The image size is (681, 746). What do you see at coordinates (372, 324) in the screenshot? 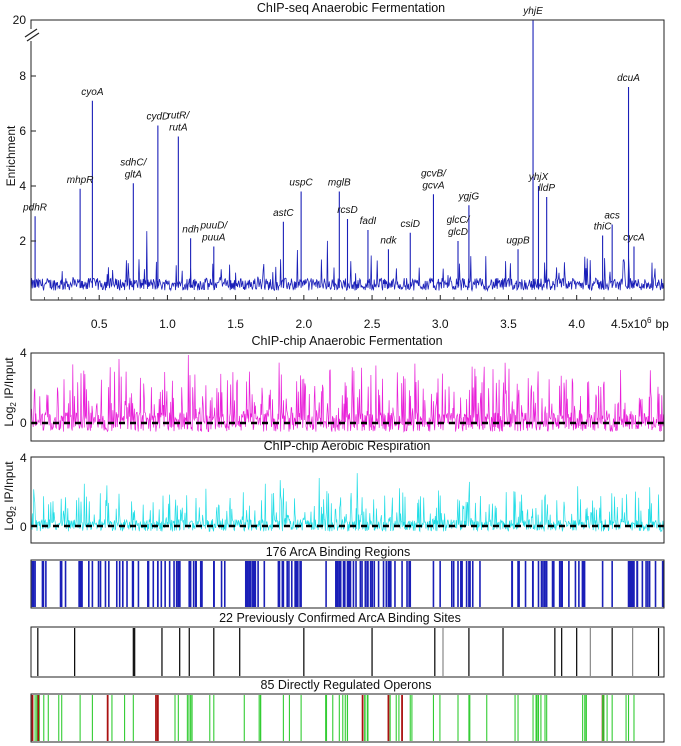
I see `chipseq-x-tick-label: 2.5` at bounding box center [372, 324].